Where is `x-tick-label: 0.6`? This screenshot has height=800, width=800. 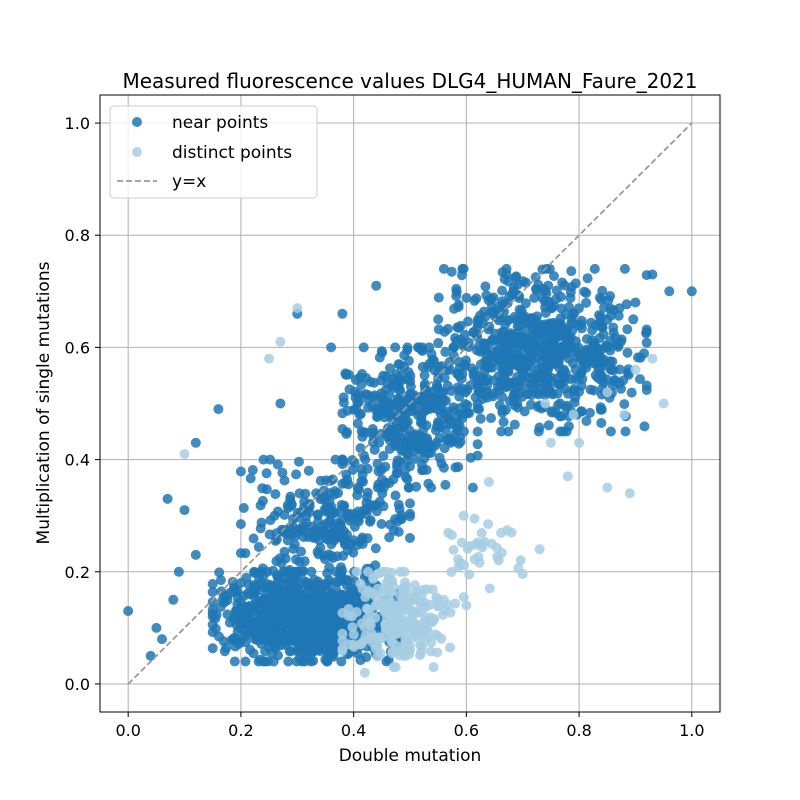
x-tick-label: 0.6 is located at coordinates (466, 730).